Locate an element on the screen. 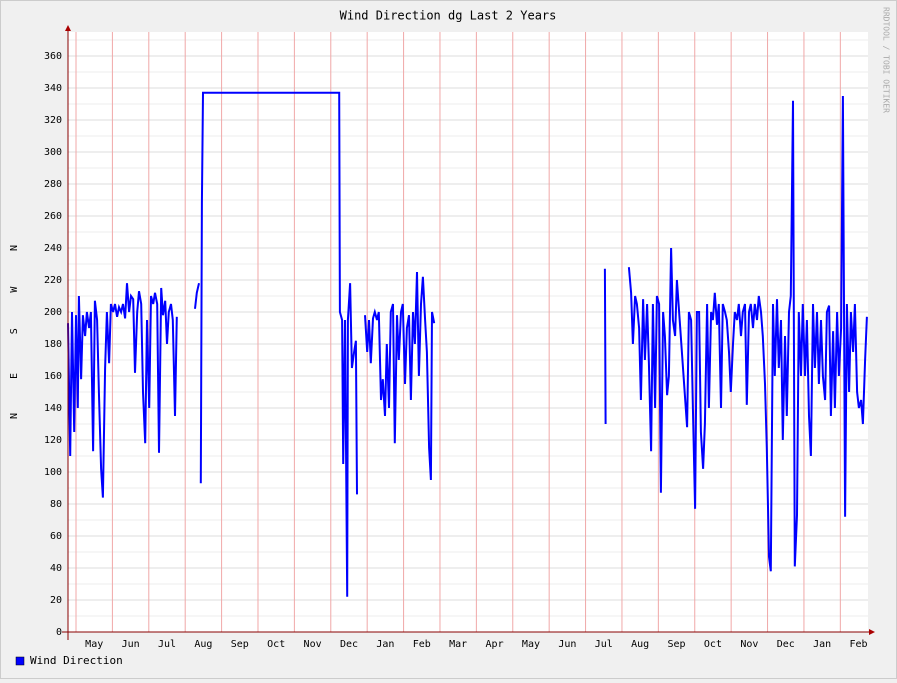 The width and height of the screenshot is (897, 683). compass-label: W is located at coordinates (14, 289).